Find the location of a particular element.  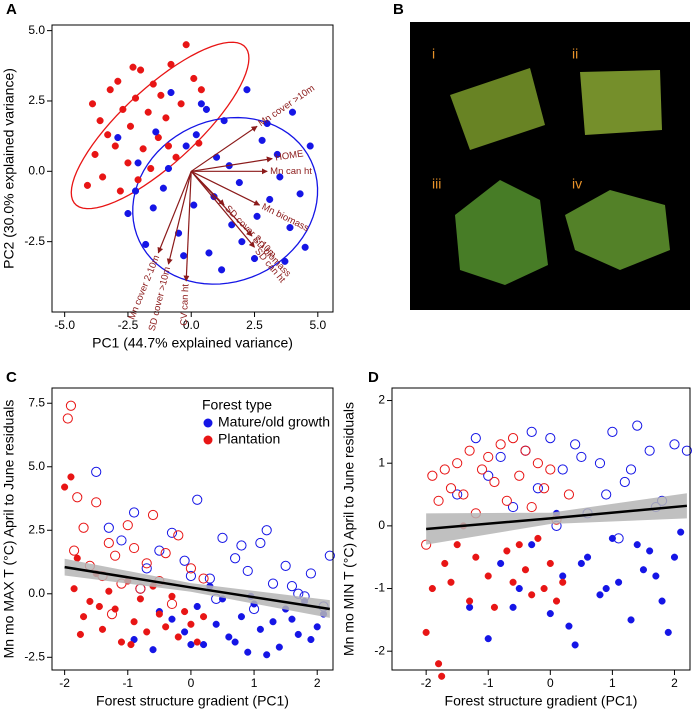

y-tick-label: 2.5 is located at coordinates (36, 100).